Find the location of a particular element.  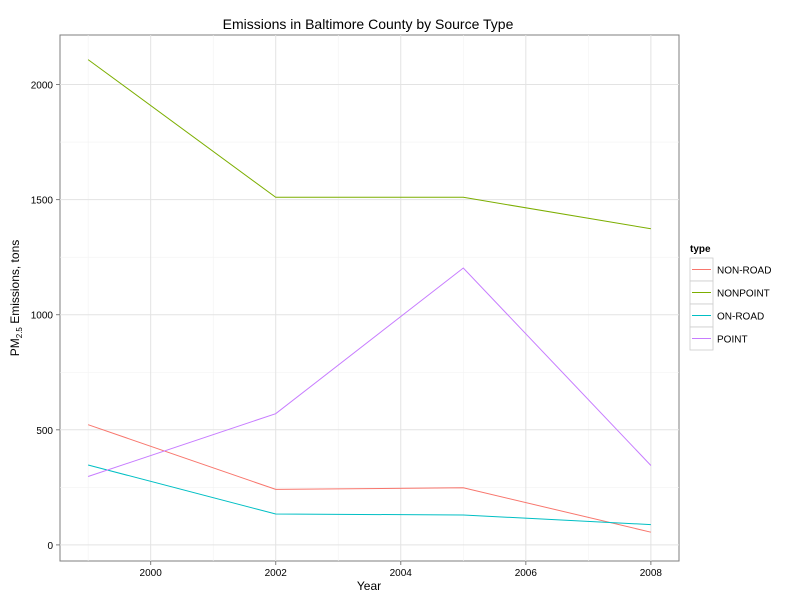

legend-label-nonpoint: NONPOINT is located at coordinates (743, 294).